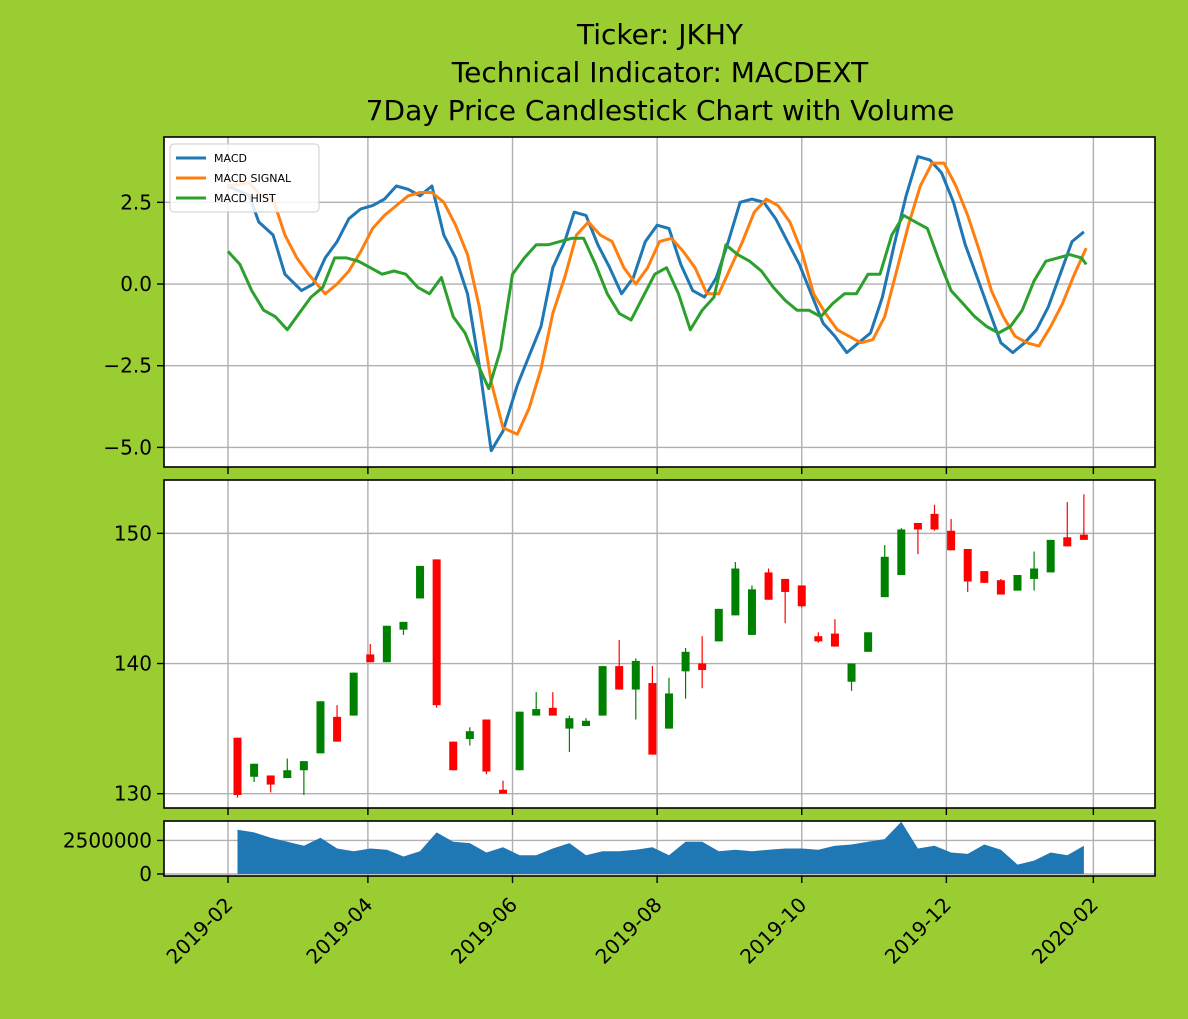  I want to click on series-line-macd-hist, so click(657, 302).